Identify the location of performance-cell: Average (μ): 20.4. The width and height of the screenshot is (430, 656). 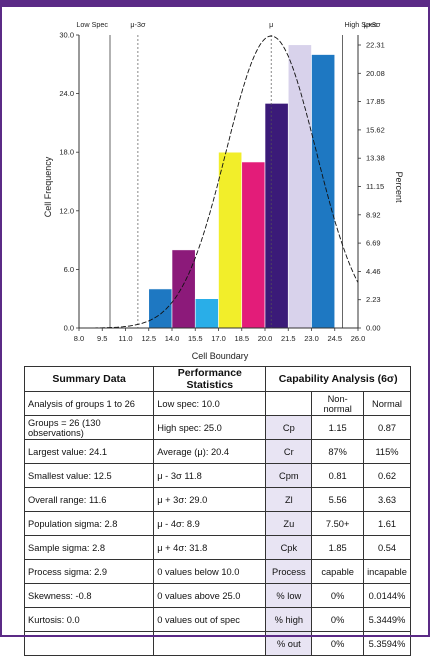
(210, 451).